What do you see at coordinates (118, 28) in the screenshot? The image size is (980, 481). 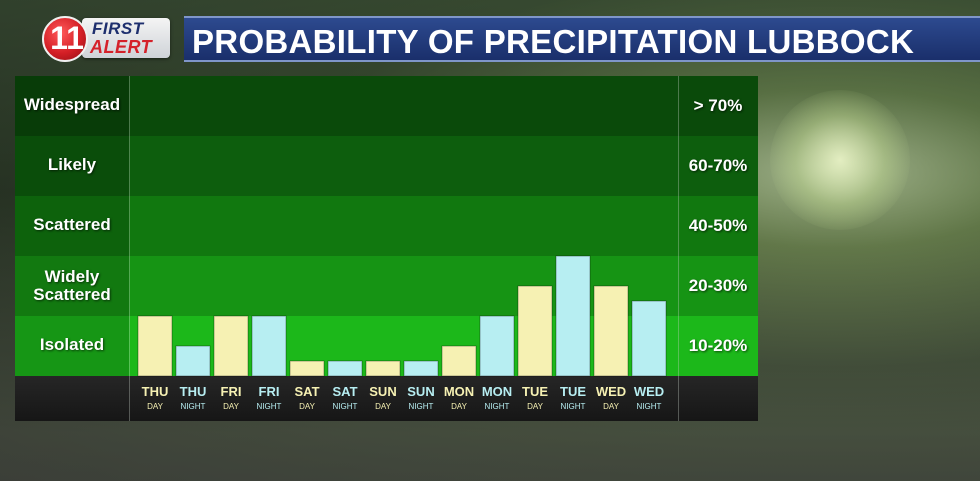 I see `logo-first-text: FIRST` at bounding box center [118, 28].